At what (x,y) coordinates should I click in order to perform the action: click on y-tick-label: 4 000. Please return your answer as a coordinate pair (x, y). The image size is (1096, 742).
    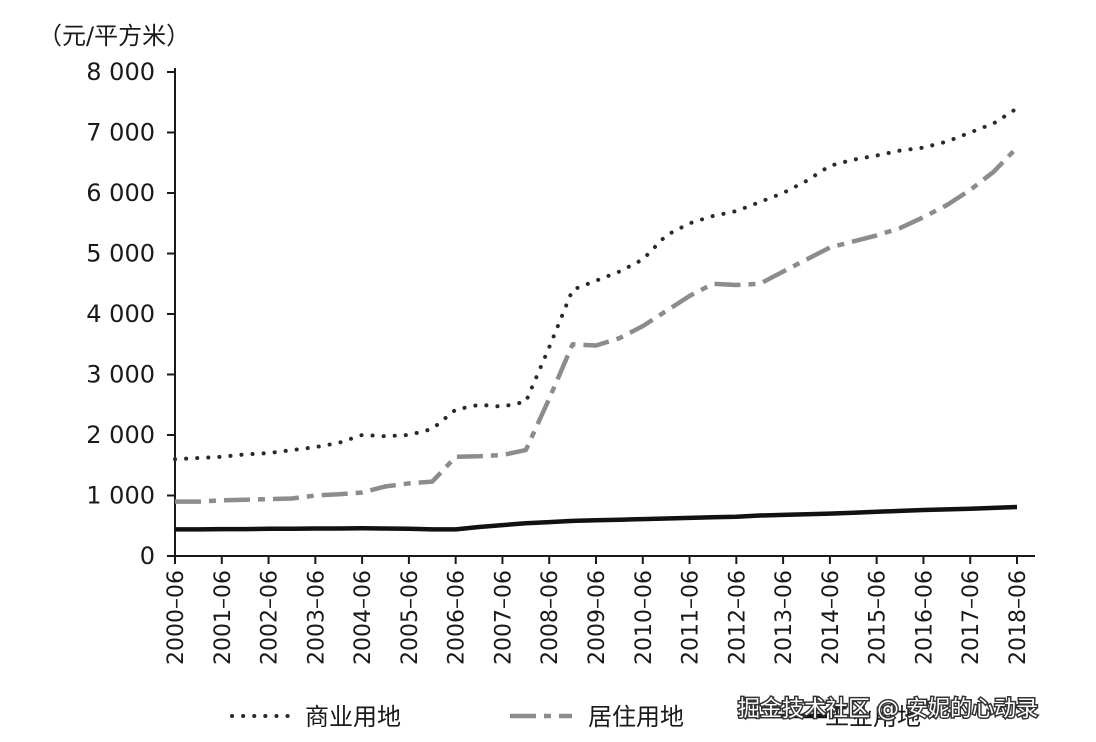
    Looking at the image, I should click on (120, 314).